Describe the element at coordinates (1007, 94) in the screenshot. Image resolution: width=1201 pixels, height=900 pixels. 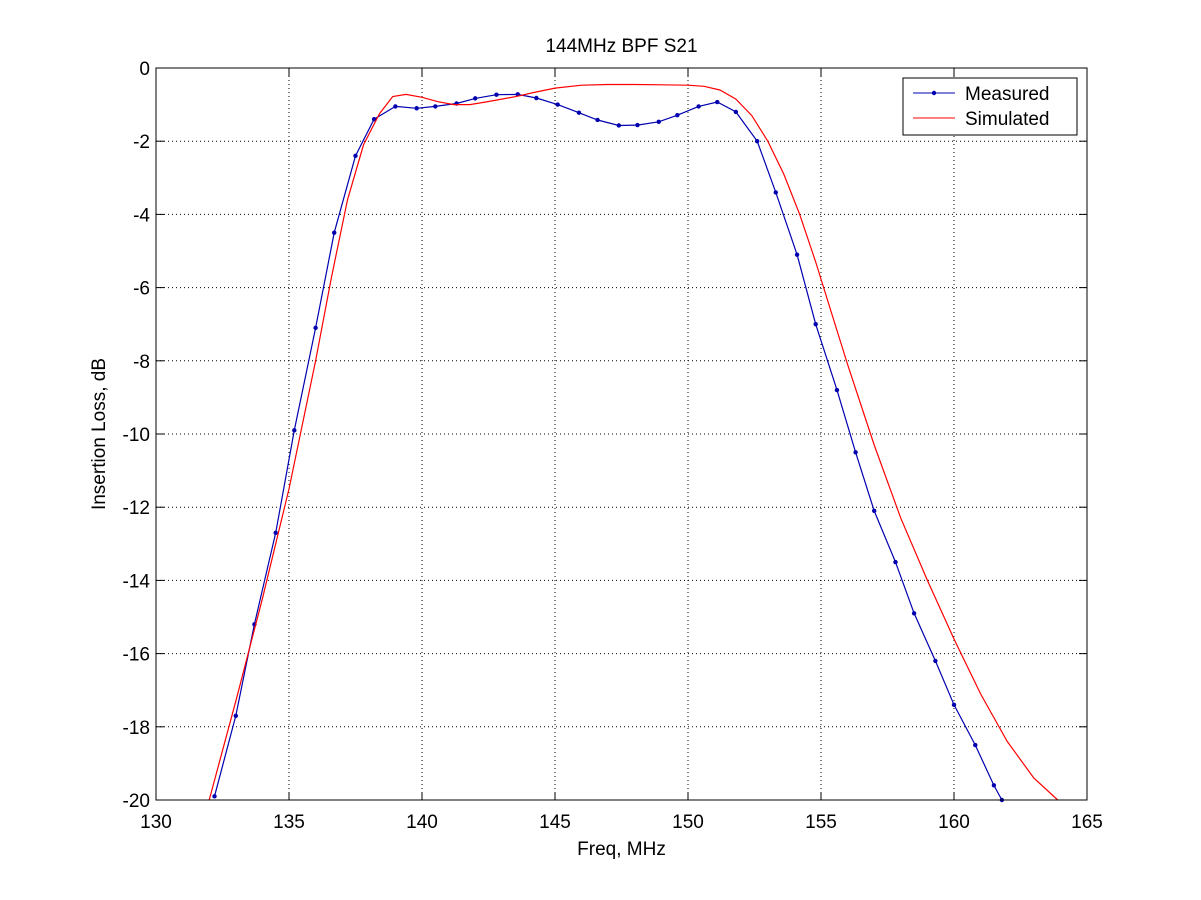
I see `legend-measured-label: Measured` at that location.